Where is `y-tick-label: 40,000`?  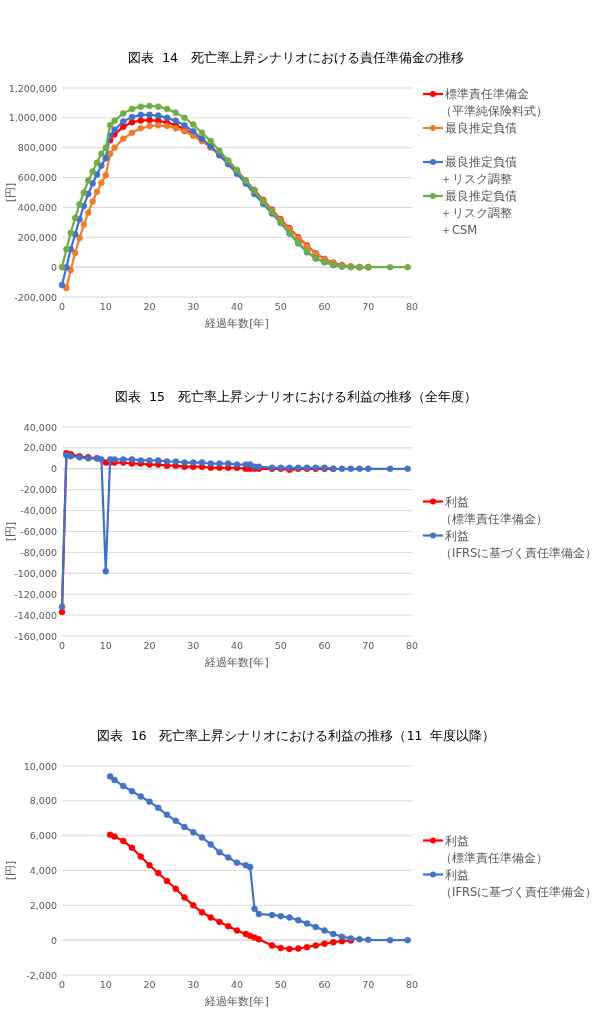 y-tick-label: 40,000 is located at coordinates (40, 427).